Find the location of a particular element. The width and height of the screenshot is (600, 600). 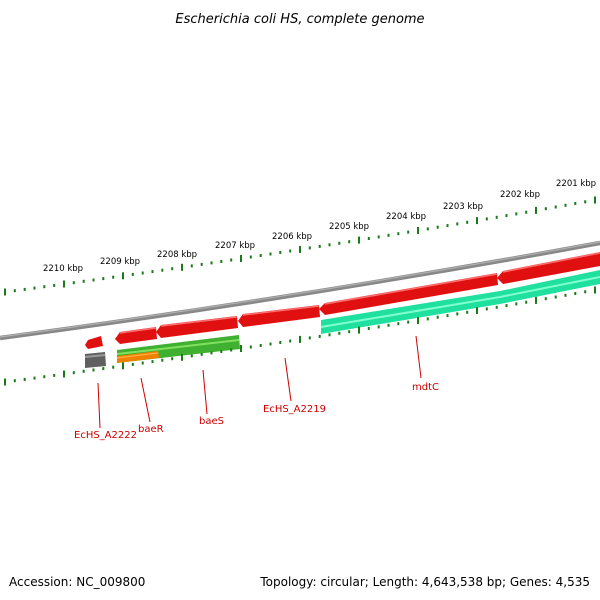

kbp-label-2204: 2204 kbp is located at coordinates (406, 217).